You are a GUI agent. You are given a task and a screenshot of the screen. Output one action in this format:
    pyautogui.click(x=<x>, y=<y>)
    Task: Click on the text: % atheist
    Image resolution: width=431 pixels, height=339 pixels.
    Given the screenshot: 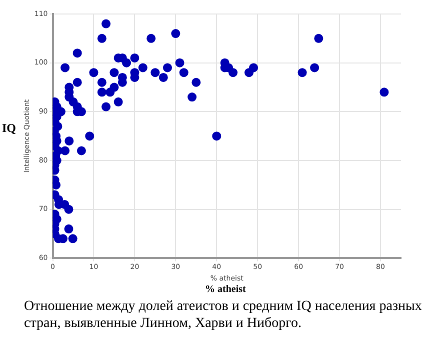 What is the action you would take?
    pyautogui.click(x=225, y=289)
    